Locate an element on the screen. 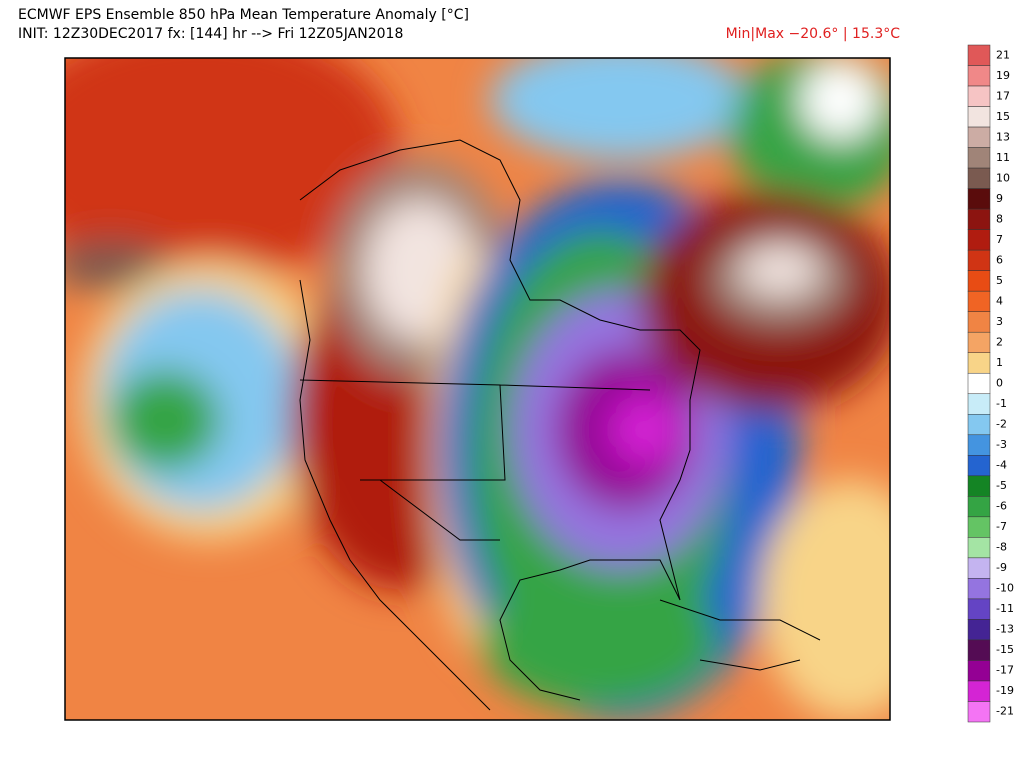 The width and height of the screenshot is (1024, 768). colorbar-label: 3 is located at coordinates (999, 321).